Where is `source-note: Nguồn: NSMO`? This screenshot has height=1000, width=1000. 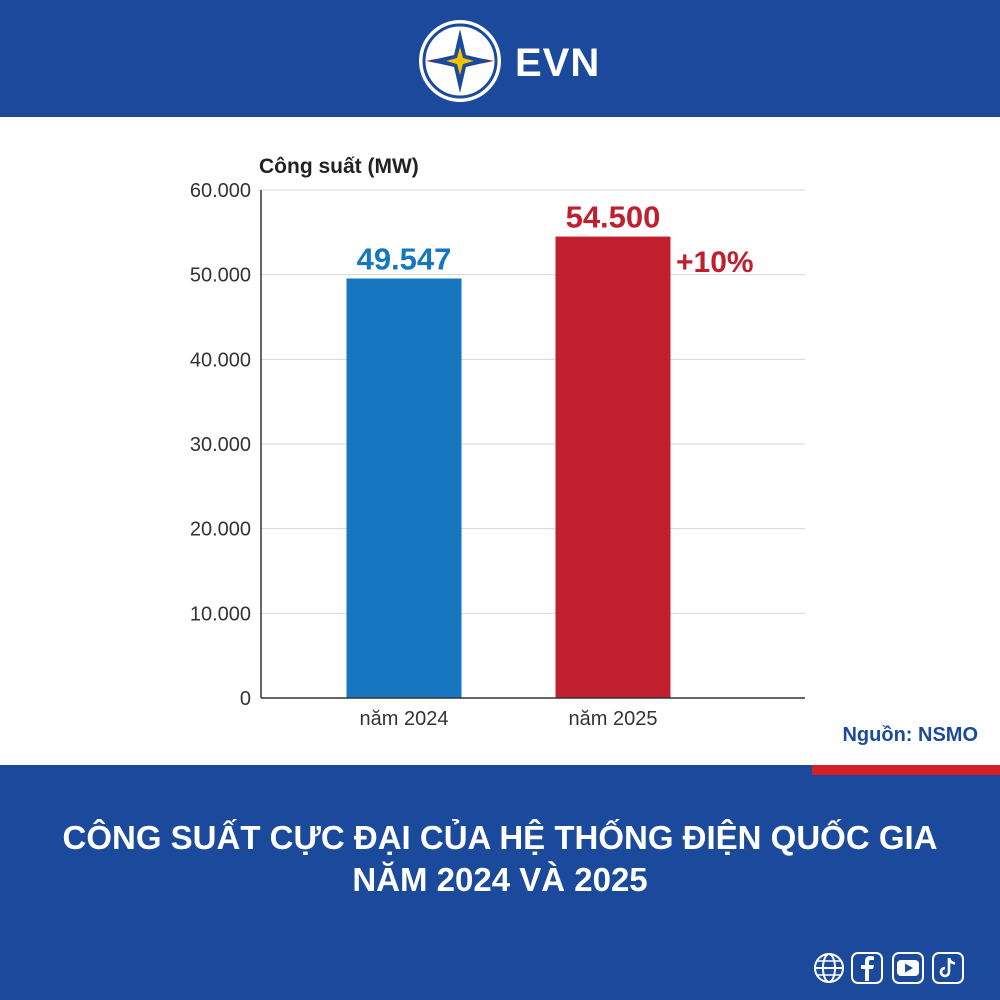
source-note: Nguồn: NSMO is located at coordinates (910, 735).